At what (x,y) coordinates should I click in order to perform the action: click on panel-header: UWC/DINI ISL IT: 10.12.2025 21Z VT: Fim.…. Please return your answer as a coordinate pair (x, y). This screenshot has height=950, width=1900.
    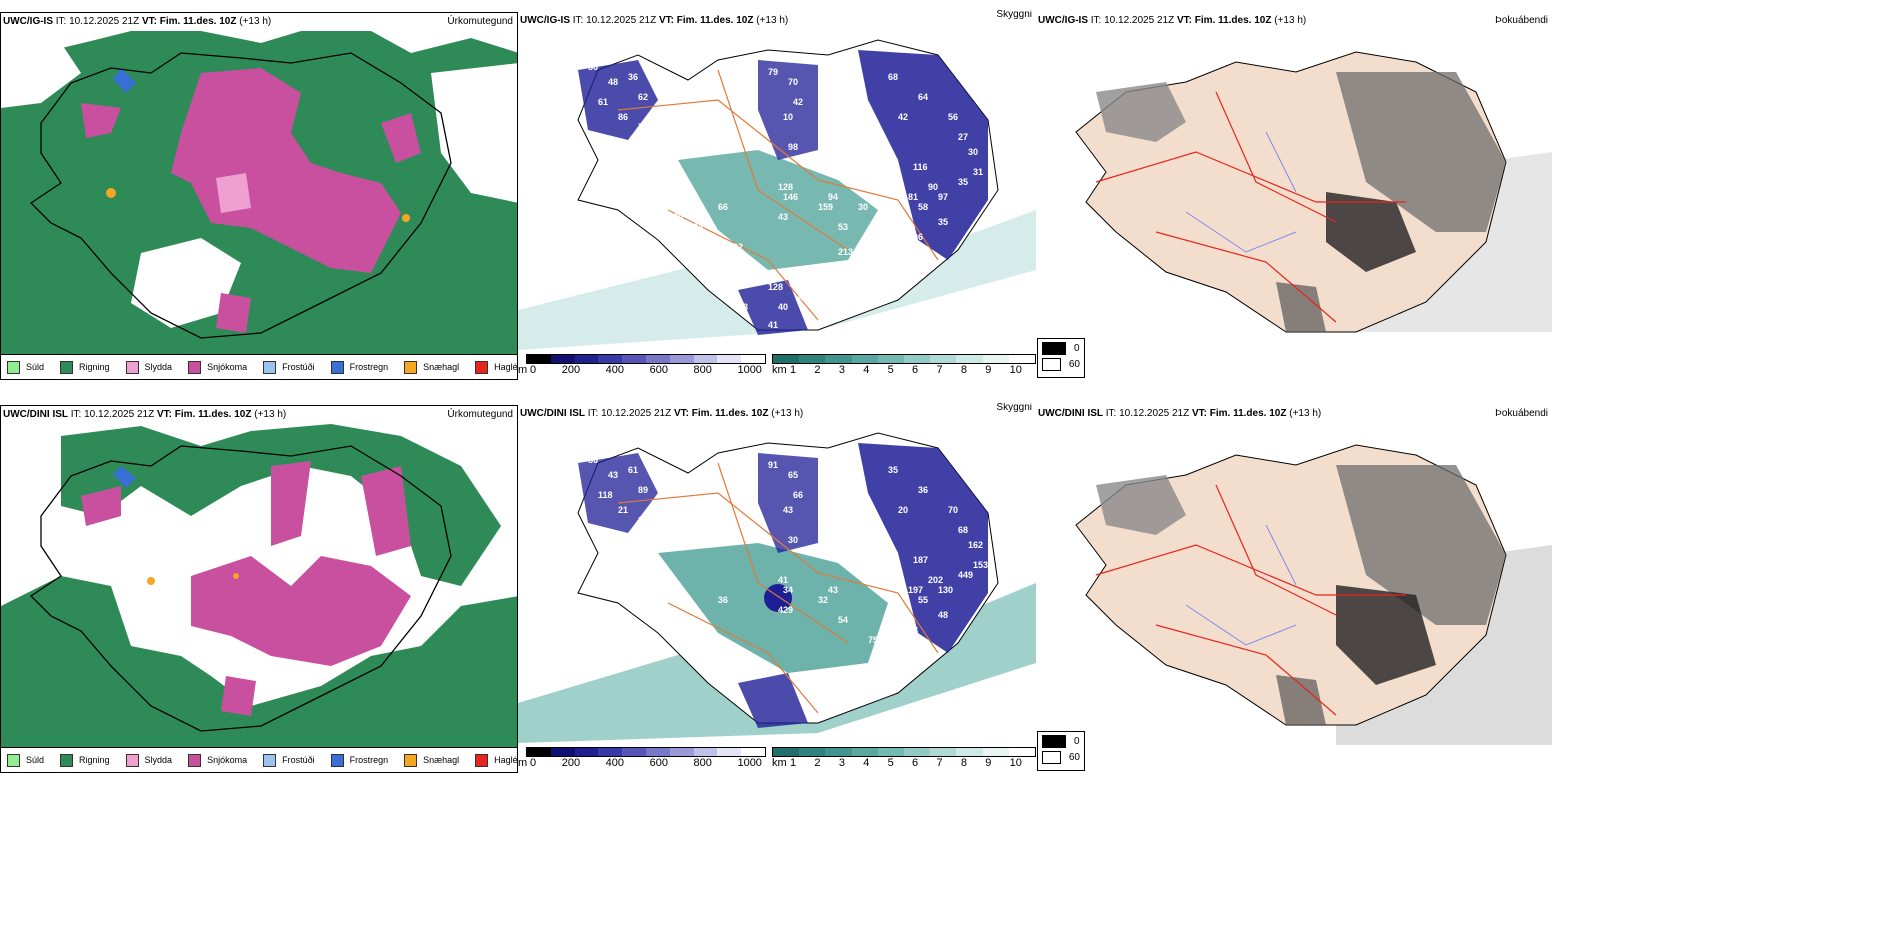
    Looking at the image, I should click on (259, 416).